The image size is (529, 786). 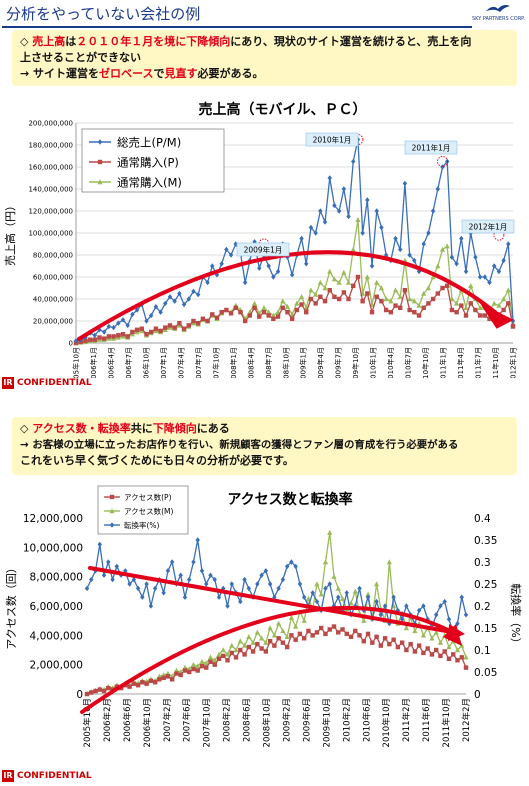 I want to click on x-tick-label: 2008年1月, so click(x=233, y=362).